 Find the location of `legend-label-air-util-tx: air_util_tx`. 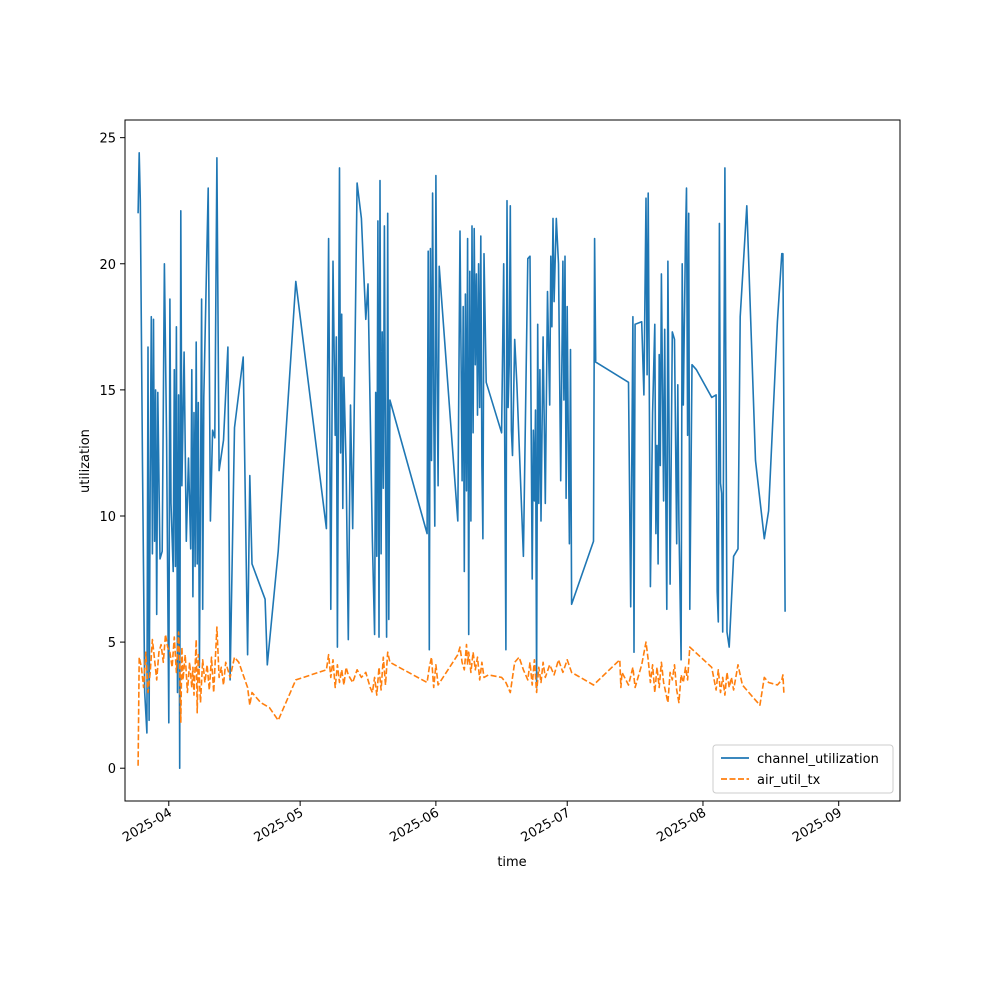

legend-label-air-util-tx: air_util_tx is located at coordinates (789, 780).